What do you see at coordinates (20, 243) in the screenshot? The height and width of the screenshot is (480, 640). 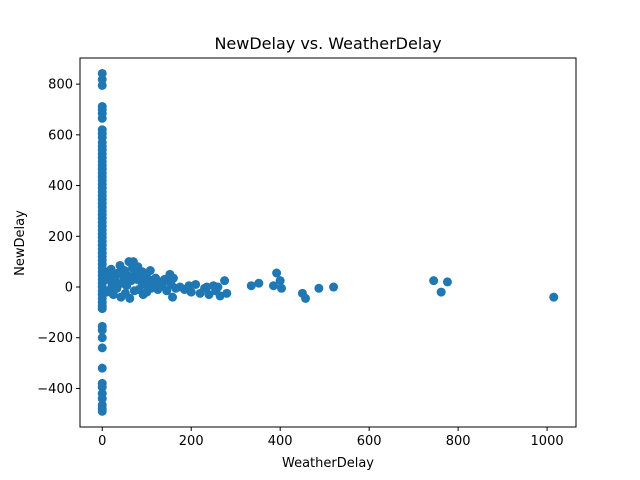 I see `y-axis-label: NewDelay` at bounding box center [20, 243].